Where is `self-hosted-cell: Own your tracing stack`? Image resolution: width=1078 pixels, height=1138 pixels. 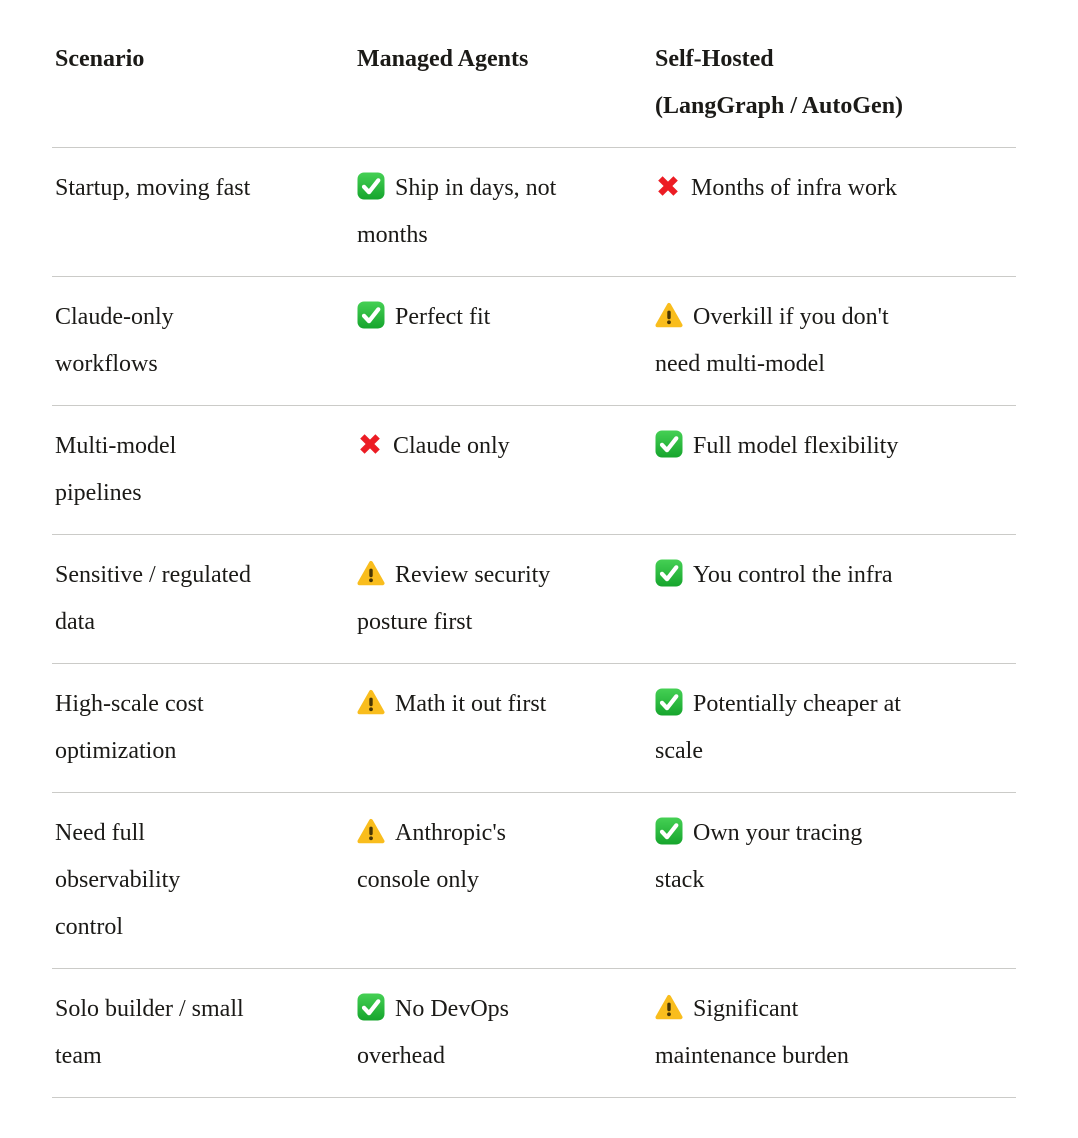 self-hosted-cell: Own your tracing stack is located at coordinates (835, 880).